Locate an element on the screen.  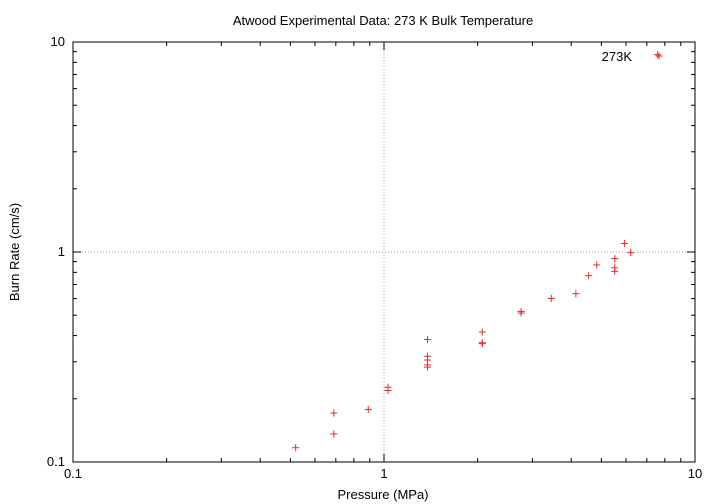
legend-marker is located at coordinates (659, 56).